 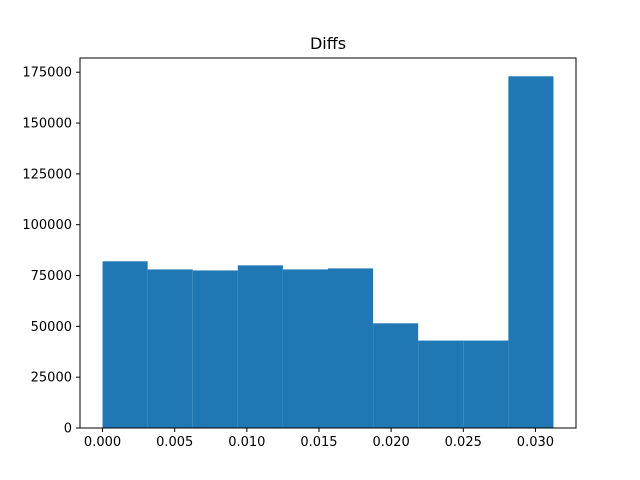 I want to click on x-tick-label: 0.020, so click(x=391, y=442).